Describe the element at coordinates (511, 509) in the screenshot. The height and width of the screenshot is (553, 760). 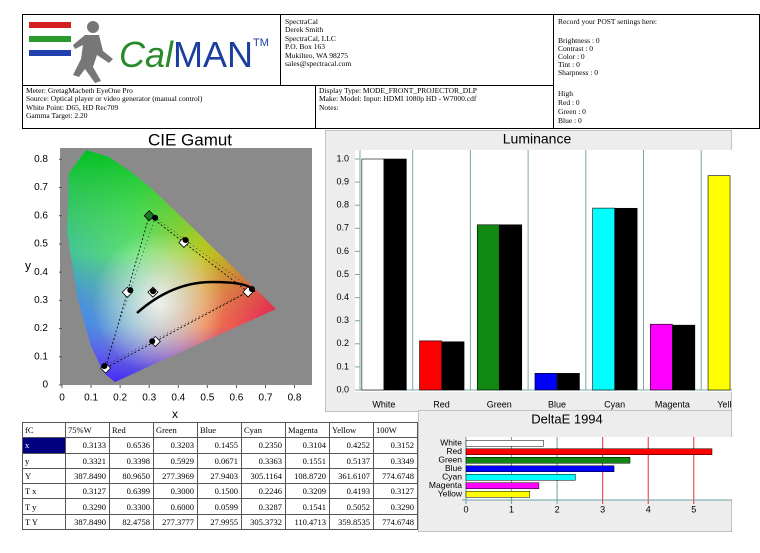
I see `x-tick-label: 1` at that location.